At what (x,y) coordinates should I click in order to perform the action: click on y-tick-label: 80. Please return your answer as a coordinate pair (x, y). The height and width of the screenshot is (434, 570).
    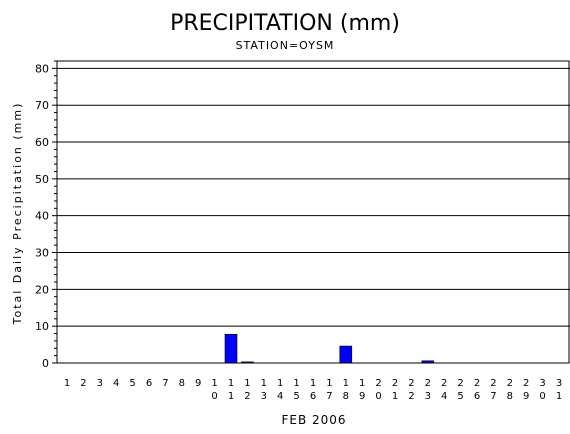
    Looking at the image, I should click on (42, 68).